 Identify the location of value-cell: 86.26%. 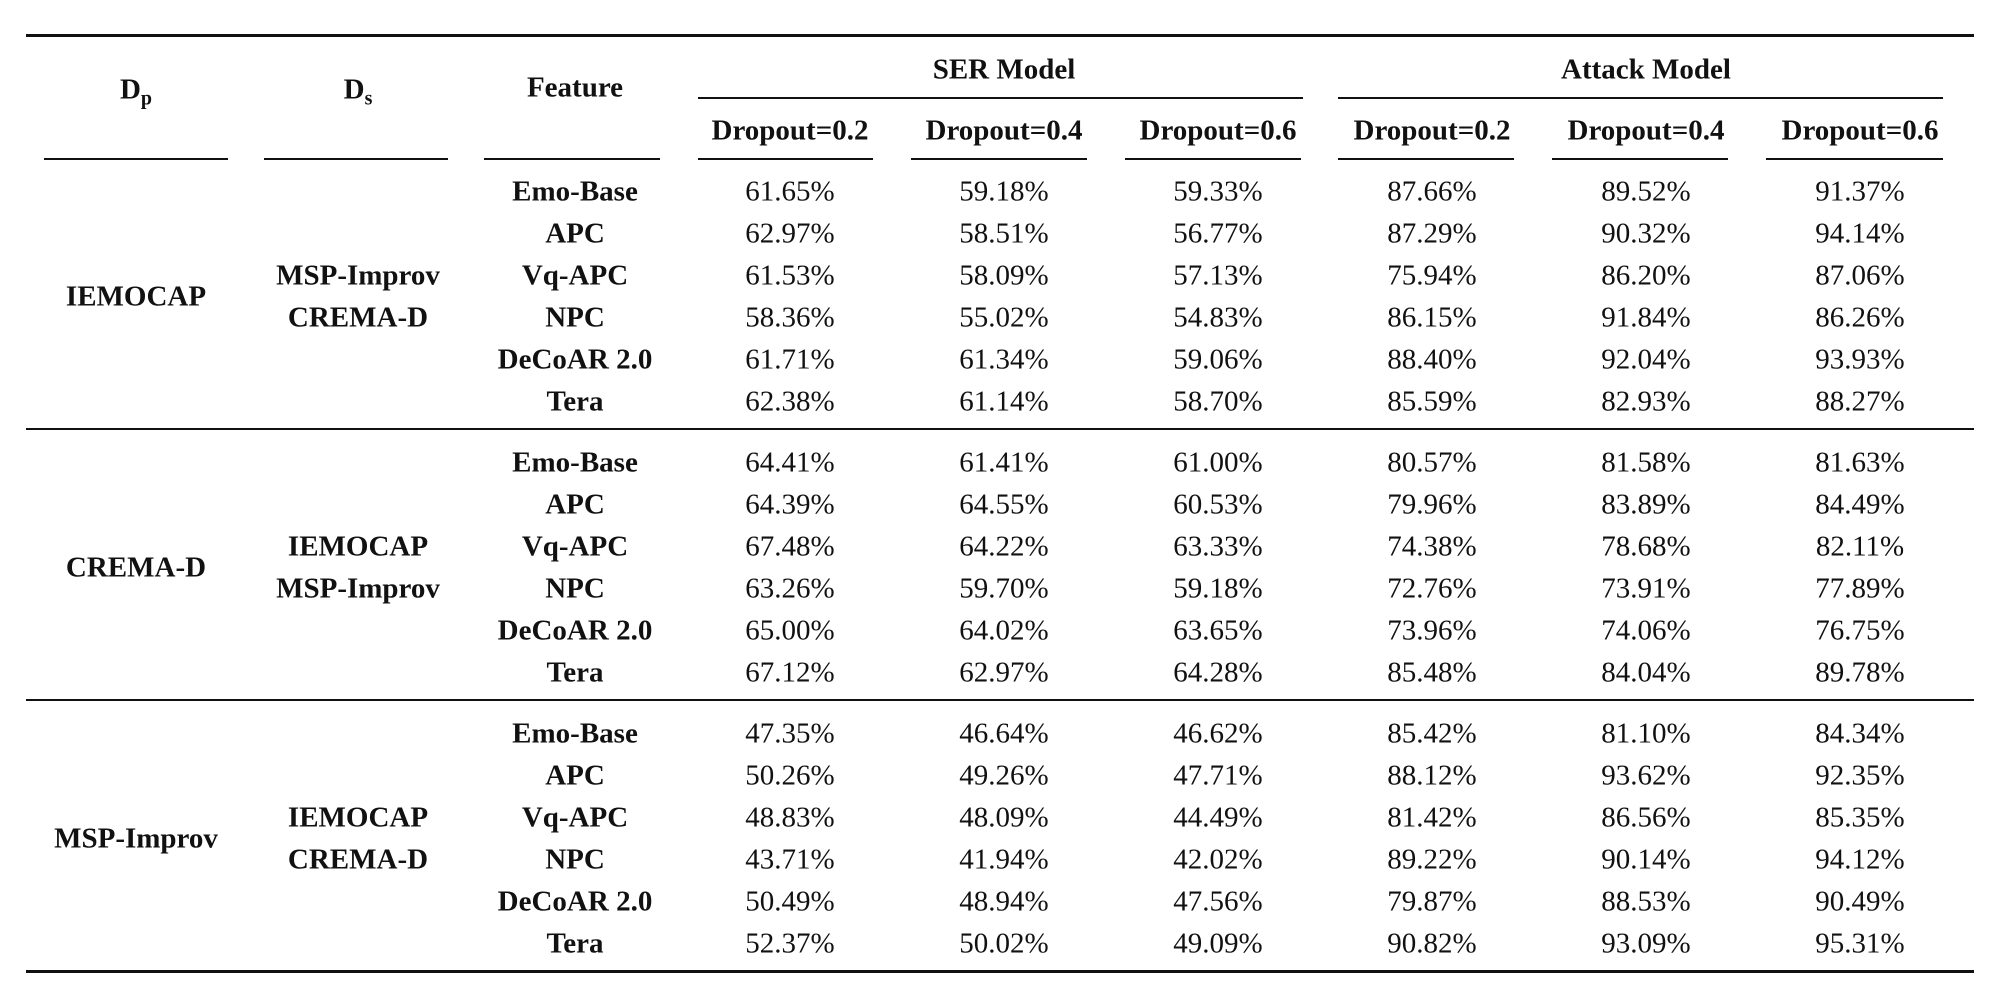
(1860, 317).